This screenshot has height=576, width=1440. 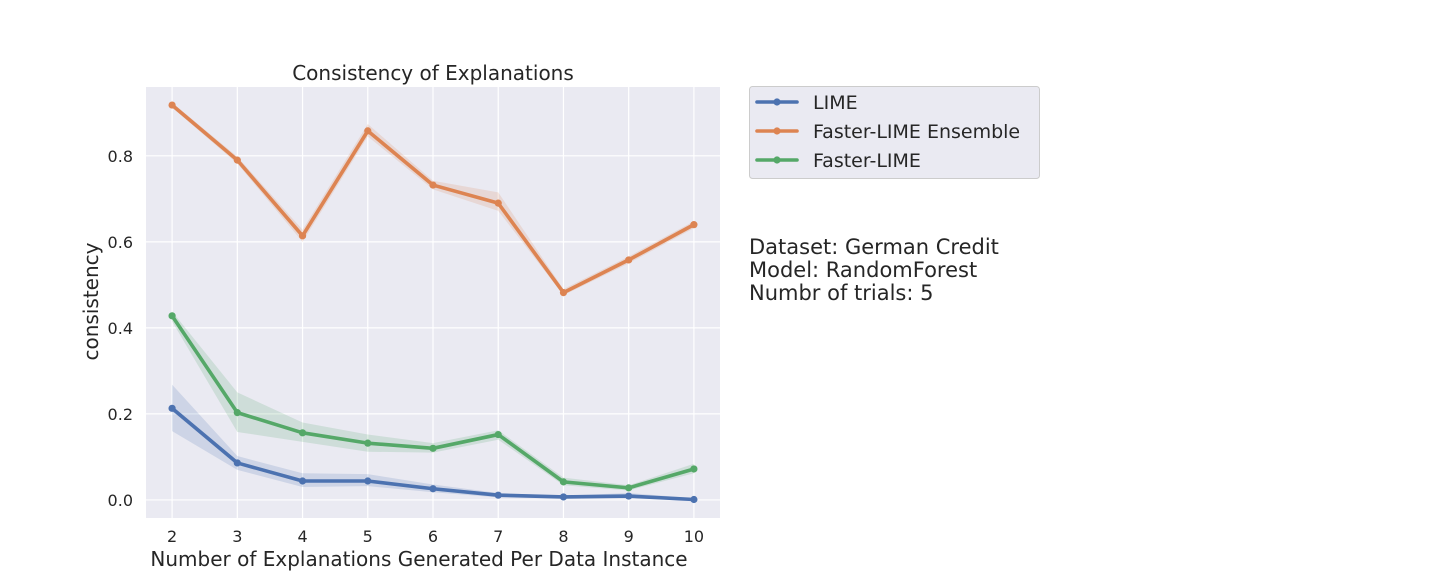 What do you see at coordinates (120, 328) in the screenshot?
I see `y-tick-label: 0.4` at bounding box center [120, 328].